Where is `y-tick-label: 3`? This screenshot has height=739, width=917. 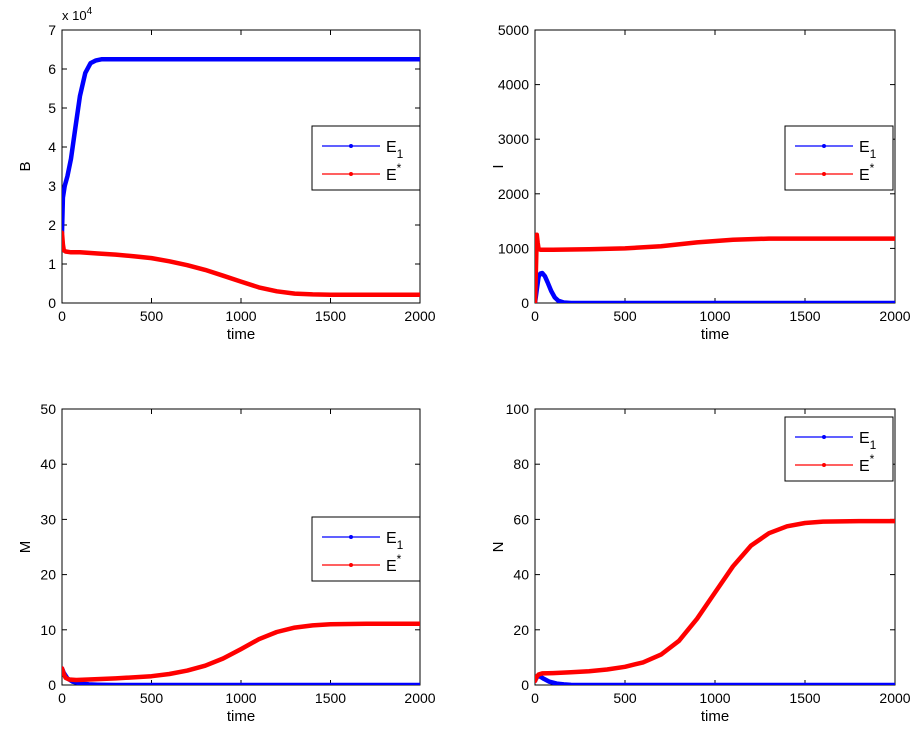
y-tick-label: 3 is located at coordinates (52, 186).